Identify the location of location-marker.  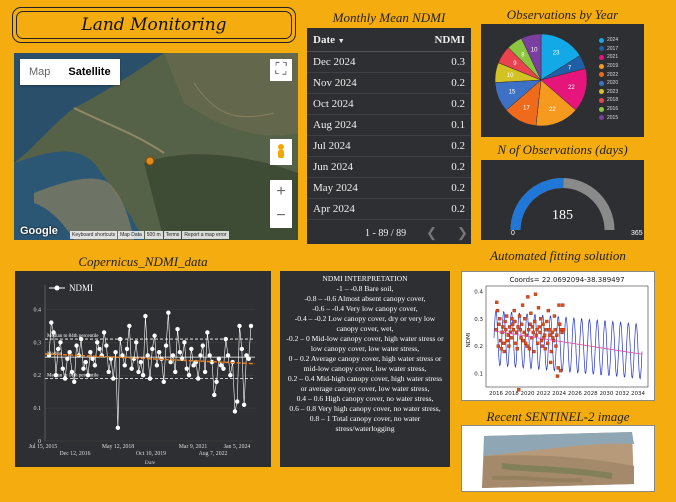
(150, 161).